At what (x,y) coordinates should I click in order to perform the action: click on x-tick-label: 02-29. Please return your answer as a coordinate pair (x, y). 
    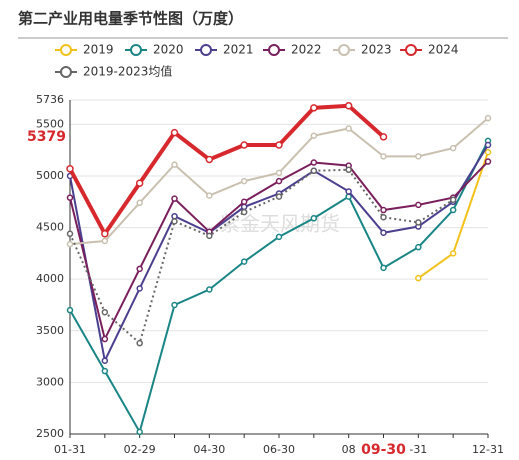
    Looking at the image, I should click on (140, 449).